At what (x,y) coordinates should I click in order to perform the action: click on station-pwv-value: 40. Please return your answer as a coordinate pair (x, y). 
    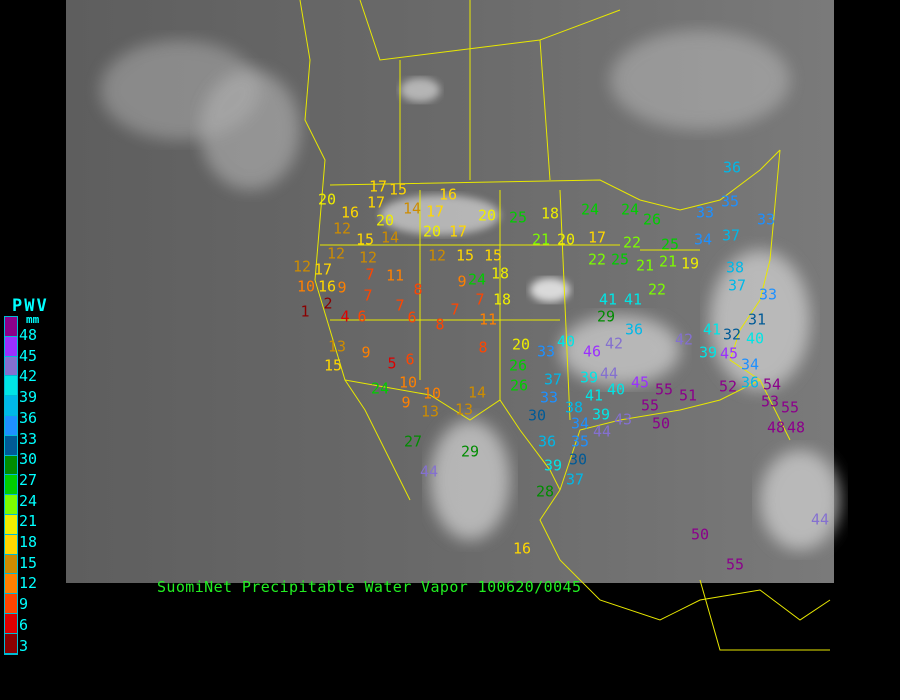
    Looking at the image, I should click on (566, 342).